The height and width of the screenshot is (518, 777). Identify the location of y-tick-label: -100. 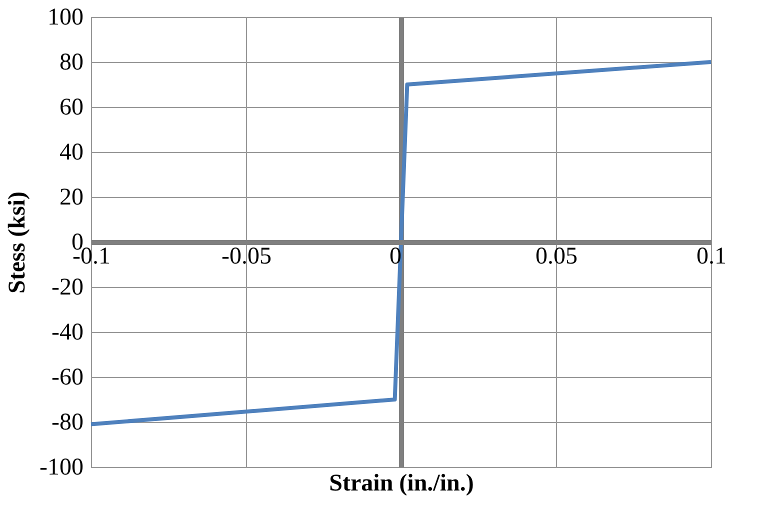
(62, 467).